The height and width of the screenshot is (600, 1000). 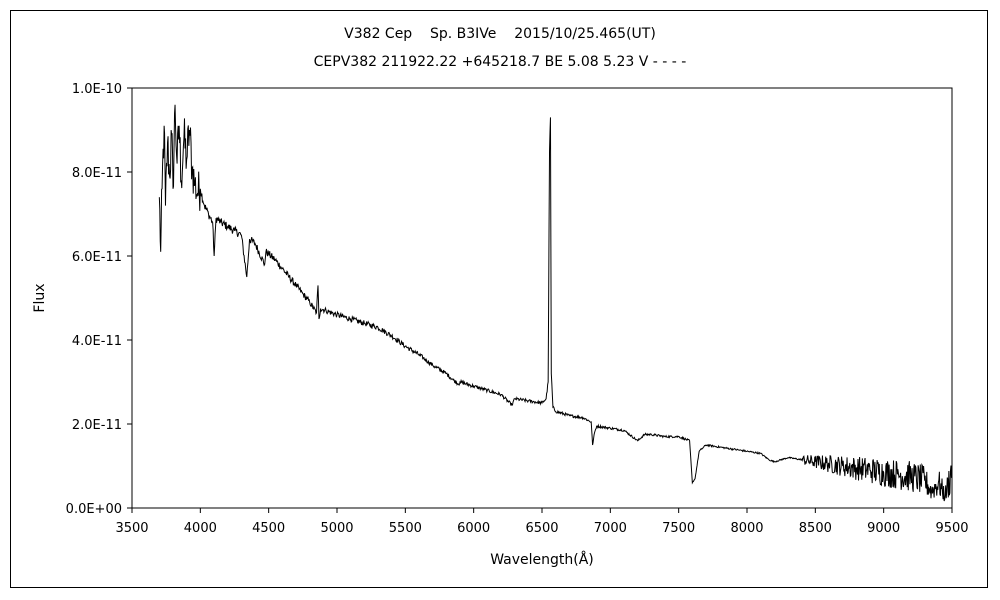 What do you see at coordinates (951, 528) in the screenshot?
I see `x-tick-label: 9500` at bounding box center [951, 528].